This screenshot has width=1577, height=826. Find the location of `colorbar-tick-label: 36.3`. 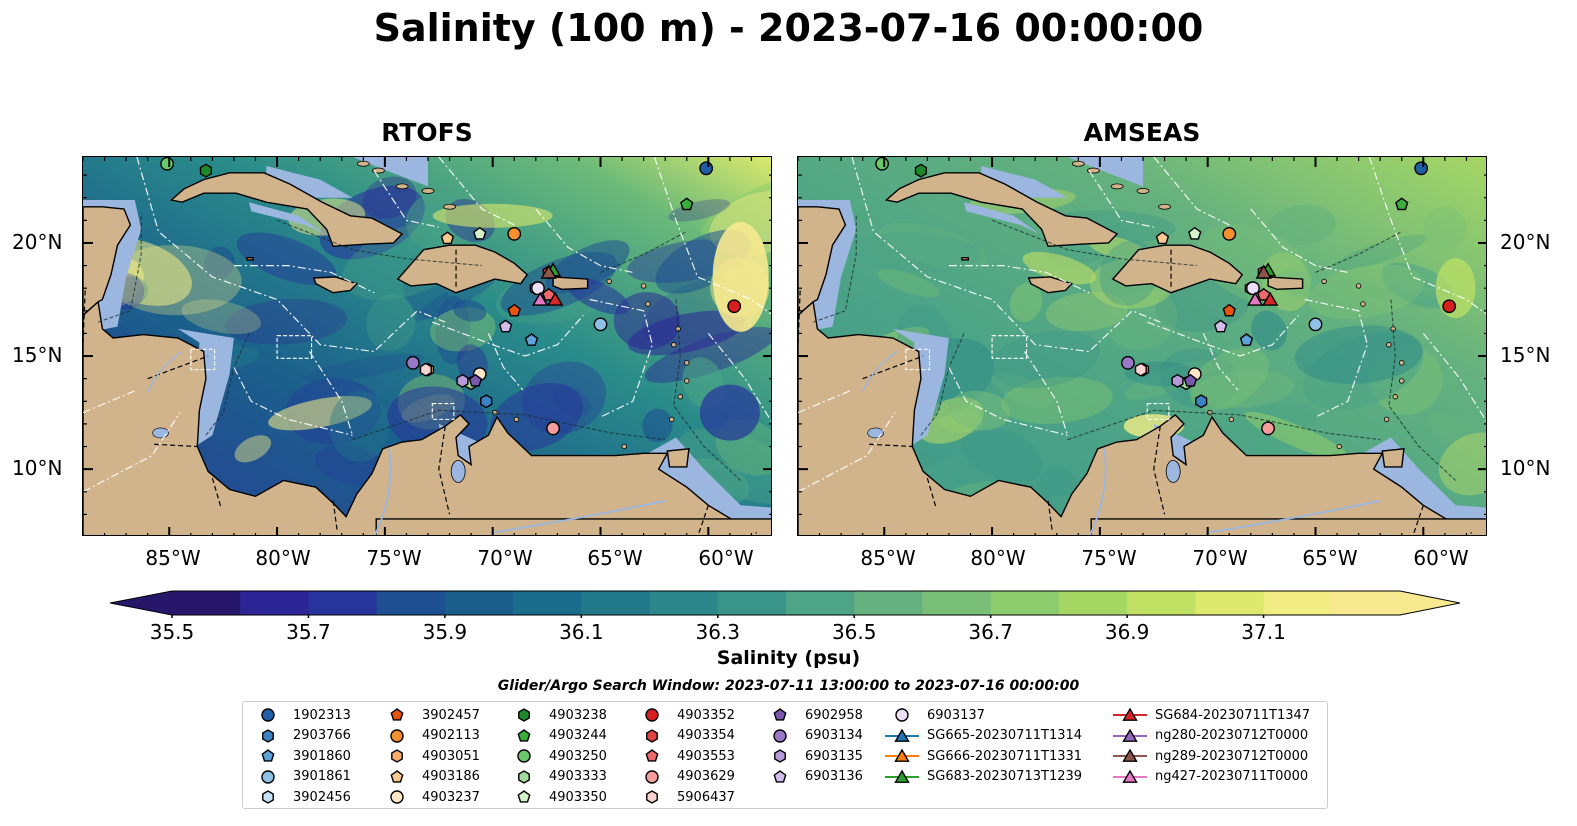

colorbar-tick-label: 36.3 is located at coordinates (718, 632).